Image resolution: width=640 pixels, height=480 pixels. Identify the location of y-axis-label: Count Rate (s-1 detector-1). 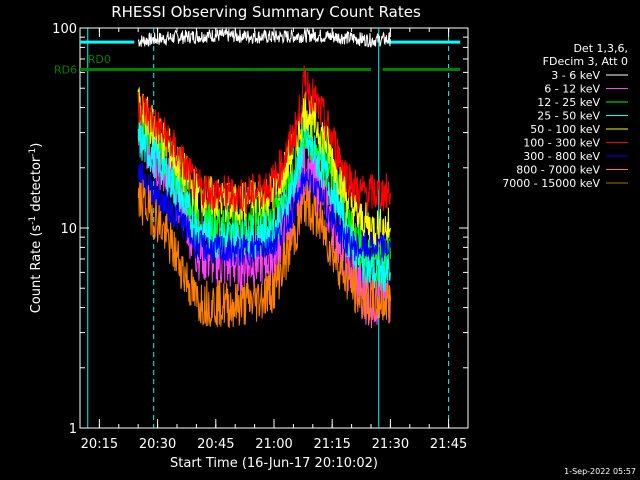
(36, 228).